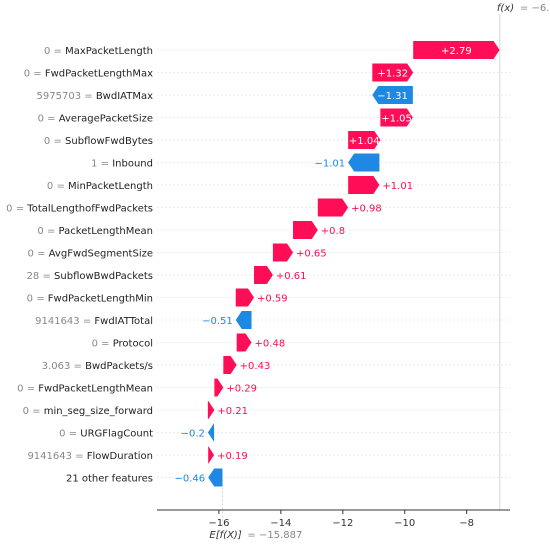  Describe the element at coordinates (255, 535) in the screenshot. I see `base-value-annotation: E[f(X)] = −15.887` at that location.